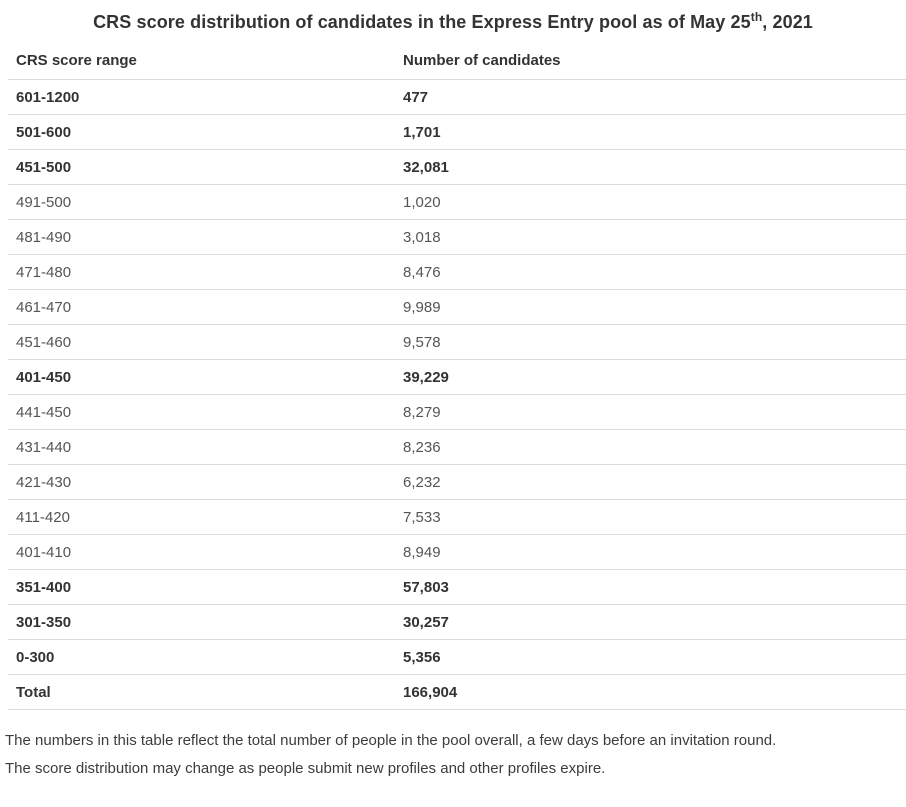 This screenshot has height=807, width=906. I want to click on candidate-count-cell: 57,803, so click(650, 587).